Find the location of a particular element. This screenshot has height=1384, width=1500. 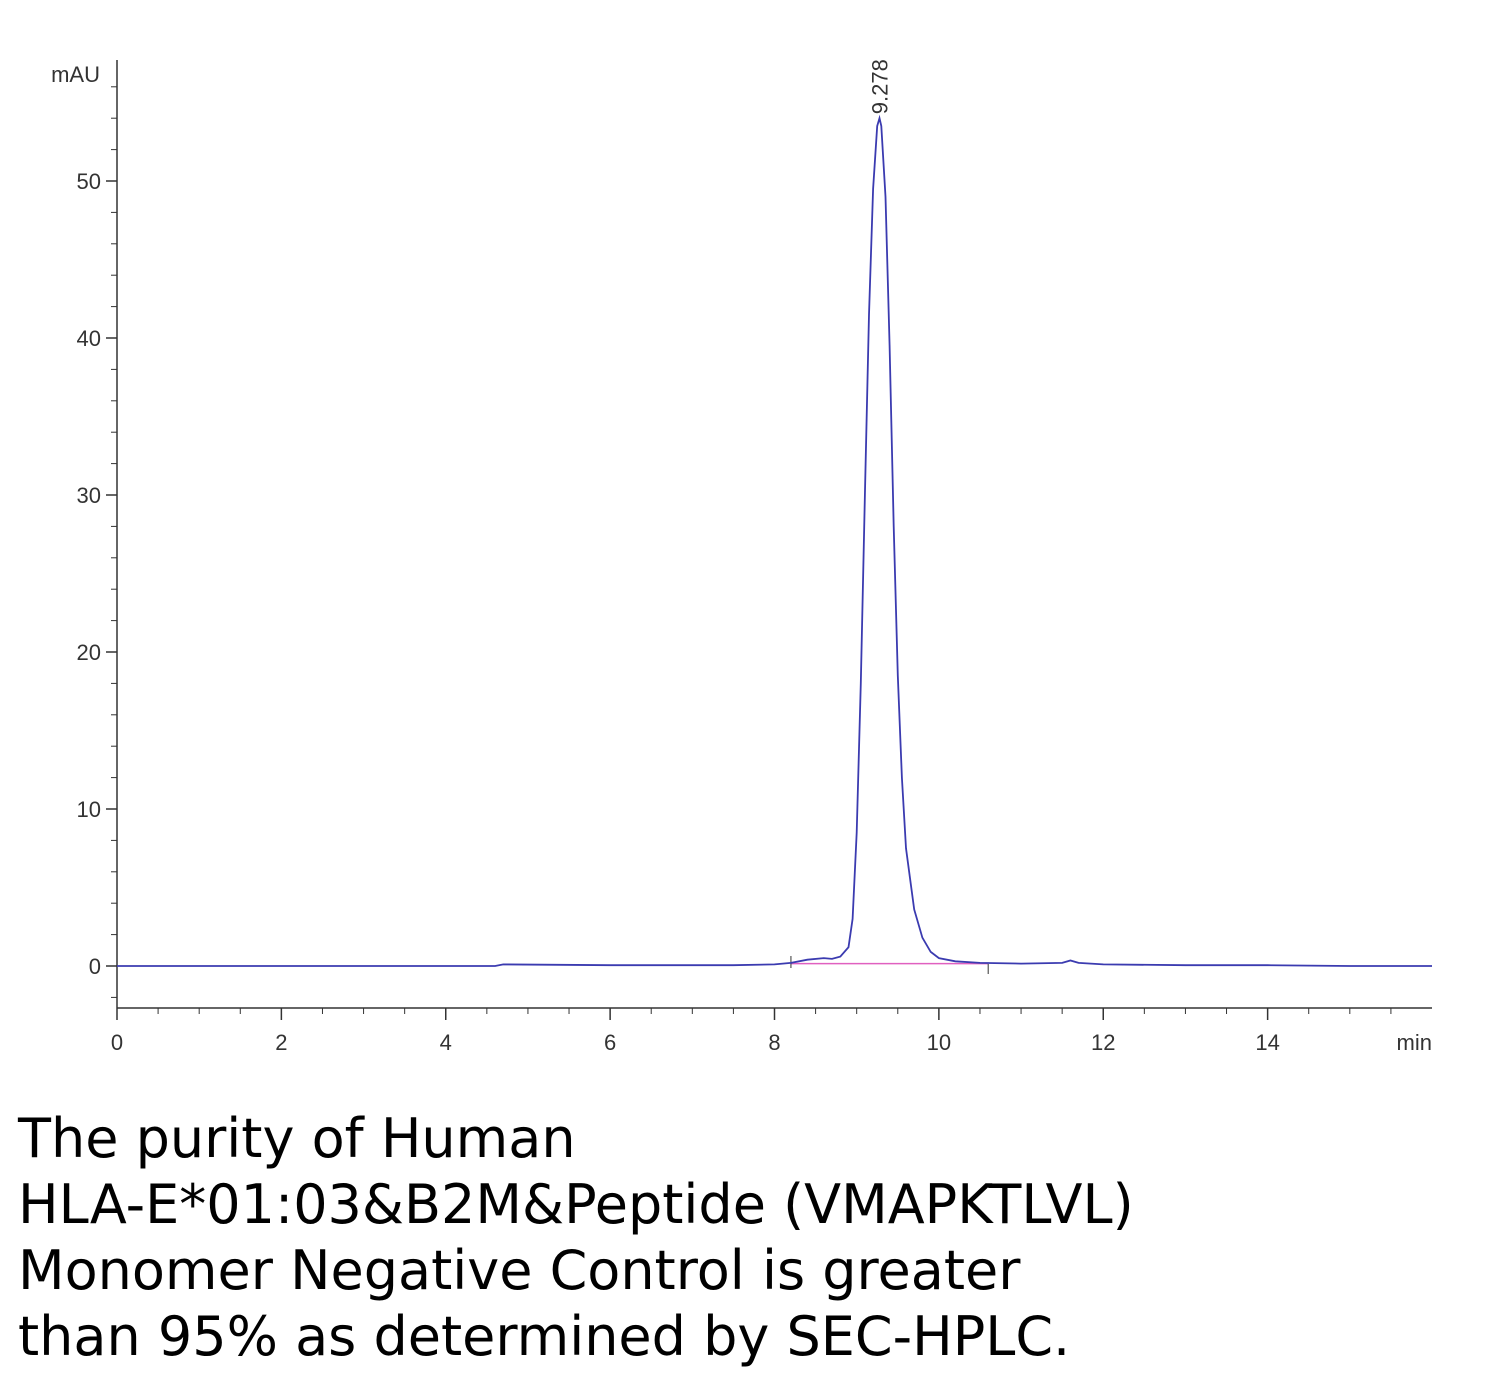

x-tick-label: 2 is located at coordinates (281, 1042).